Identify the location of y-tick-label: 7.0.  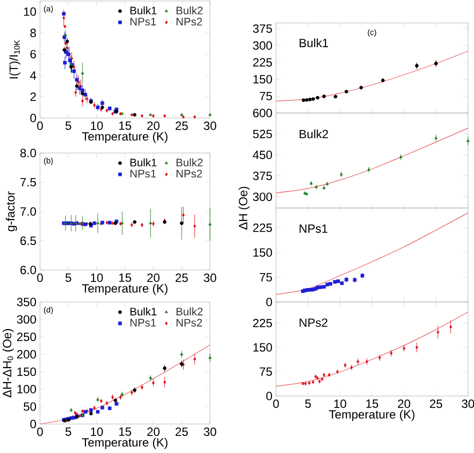
(28, 211).